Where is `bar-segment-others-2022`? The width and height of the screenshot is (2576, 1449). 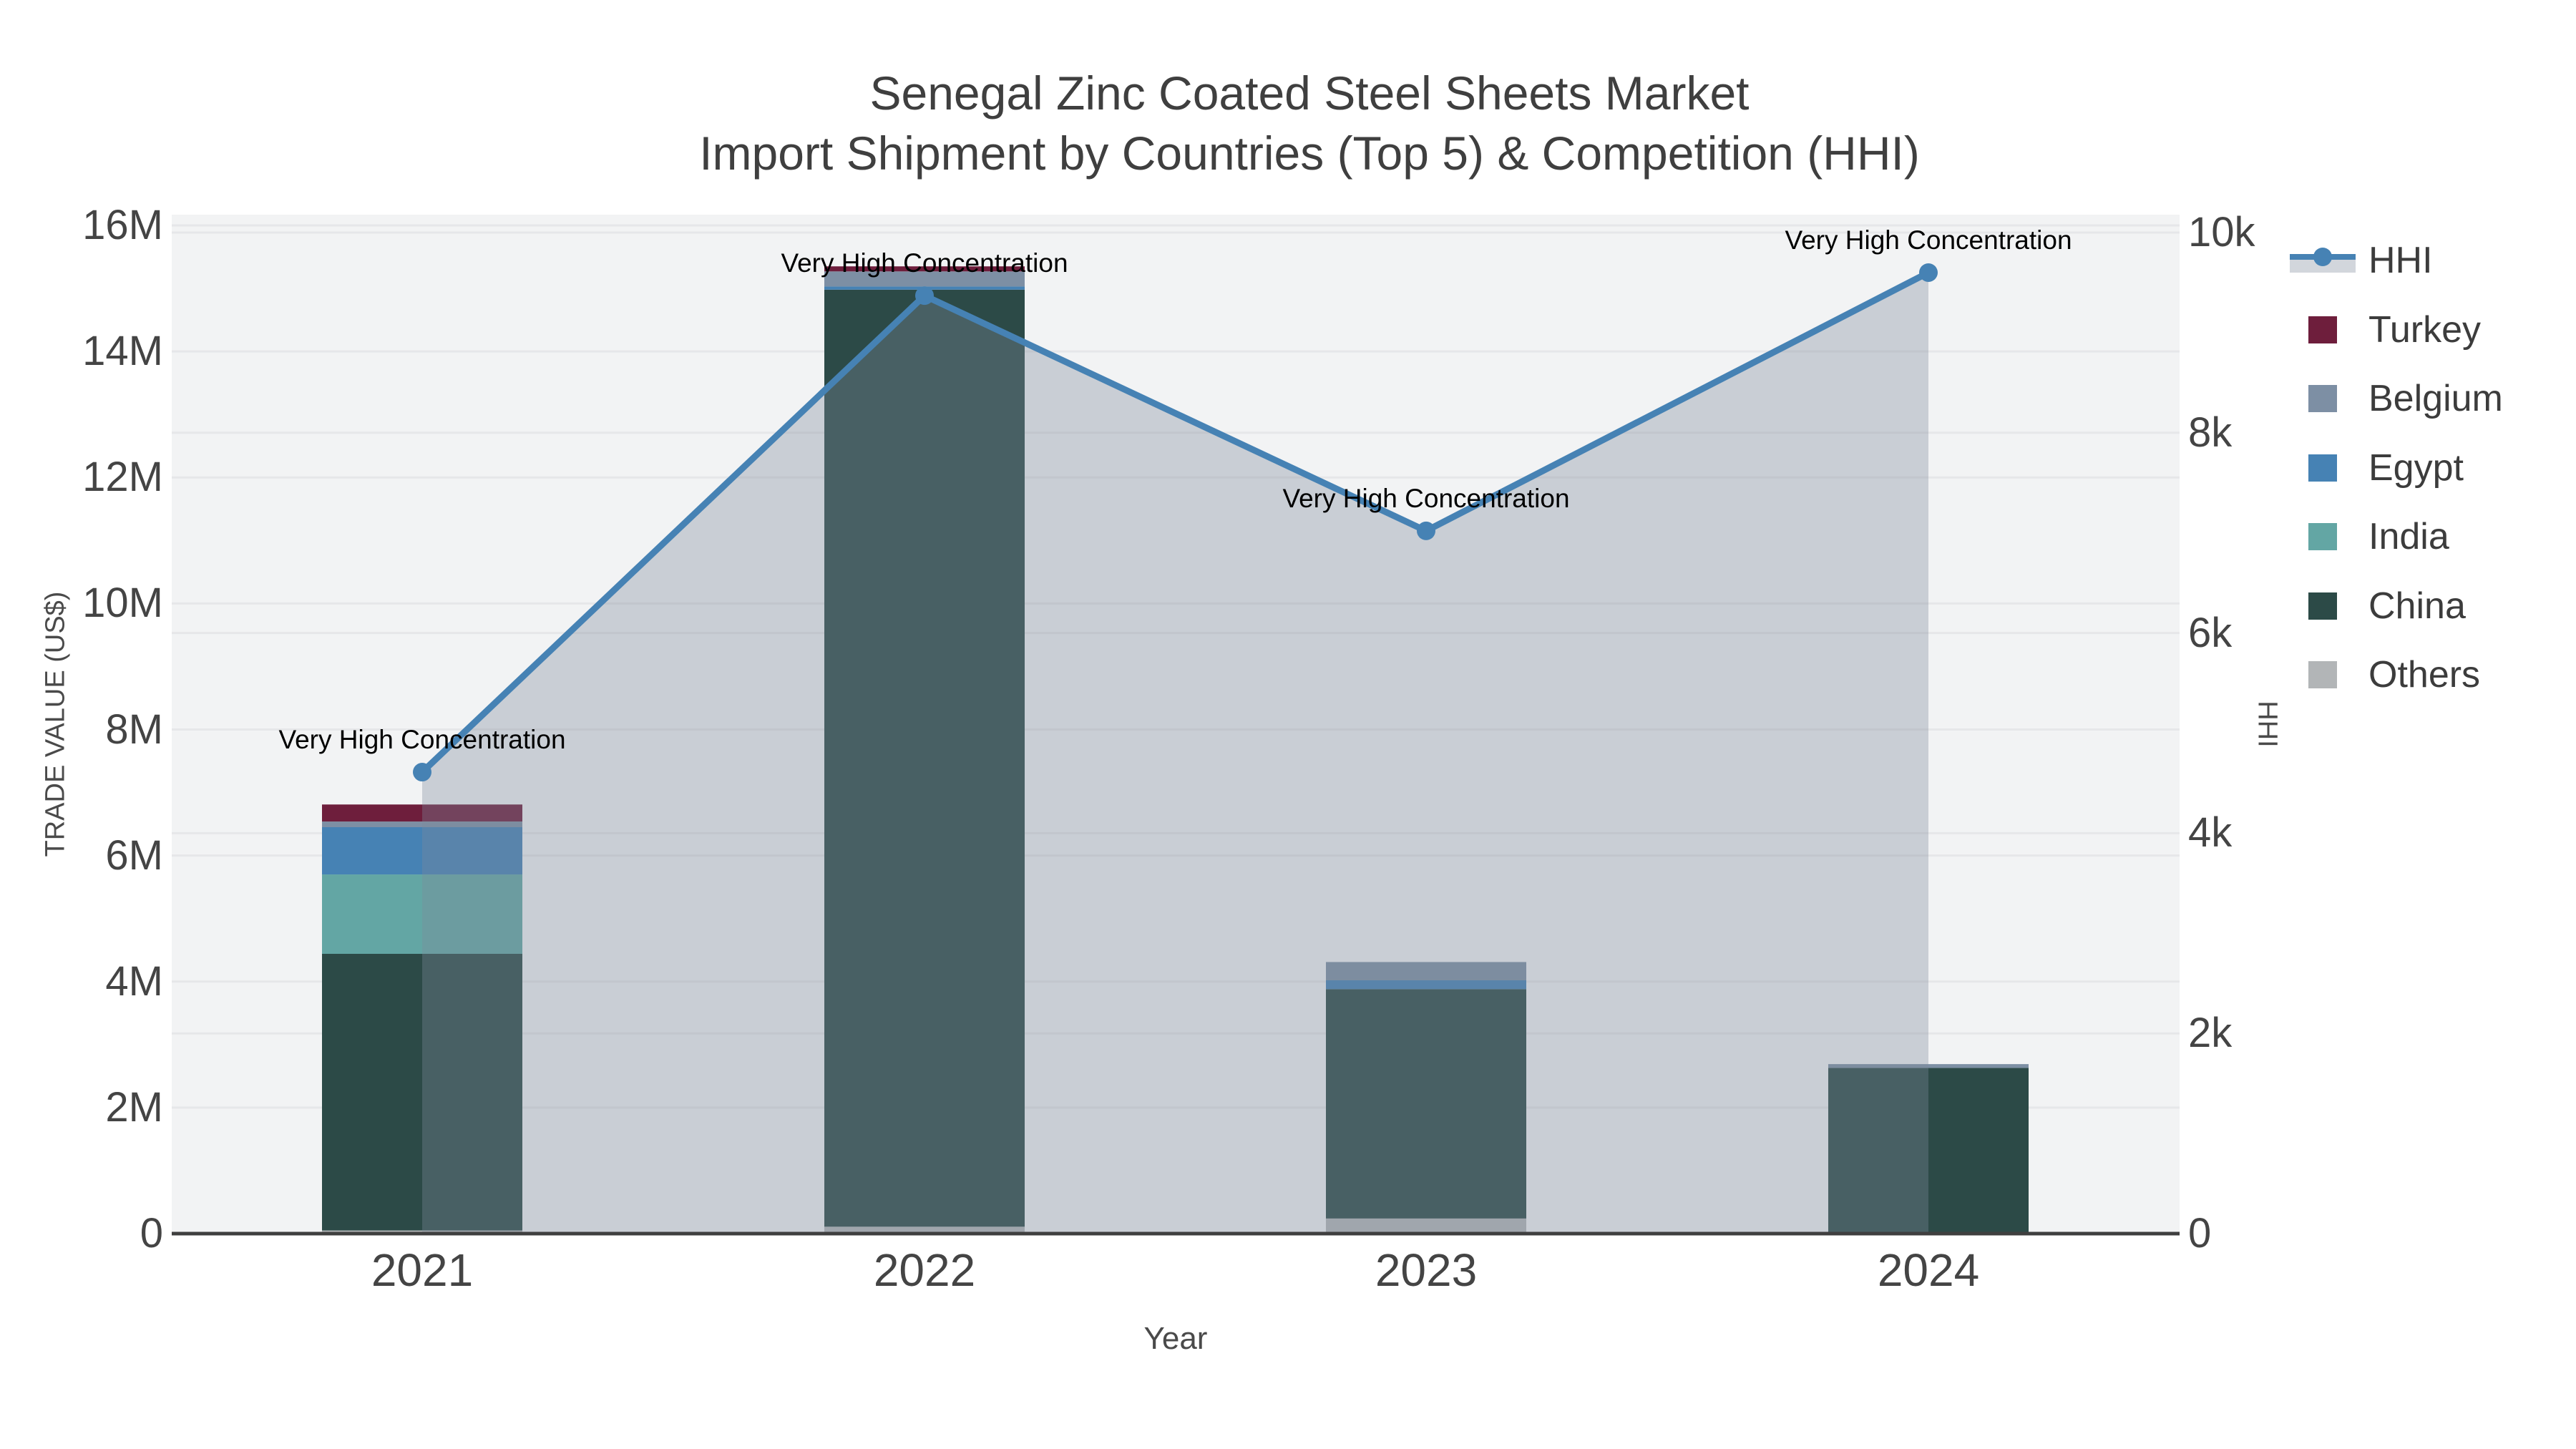
bar-segment-others-2022 is located at coordinates (924, 1230).